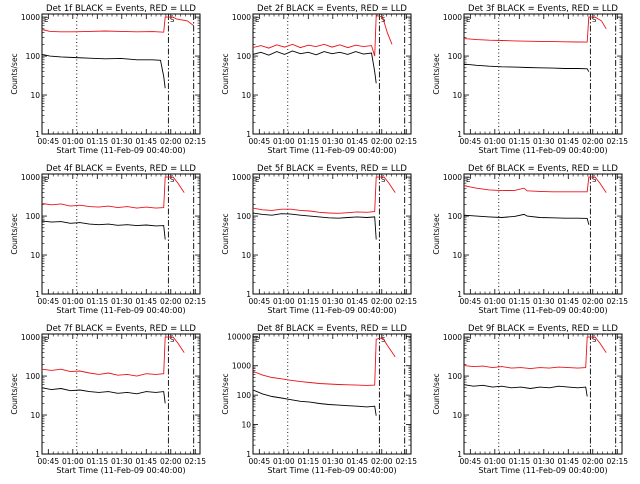 This screenshot has height=484, width=640. I want to click on plot-title: Det 4f BLACK = Events, RED = LLD, so click(121, 169).